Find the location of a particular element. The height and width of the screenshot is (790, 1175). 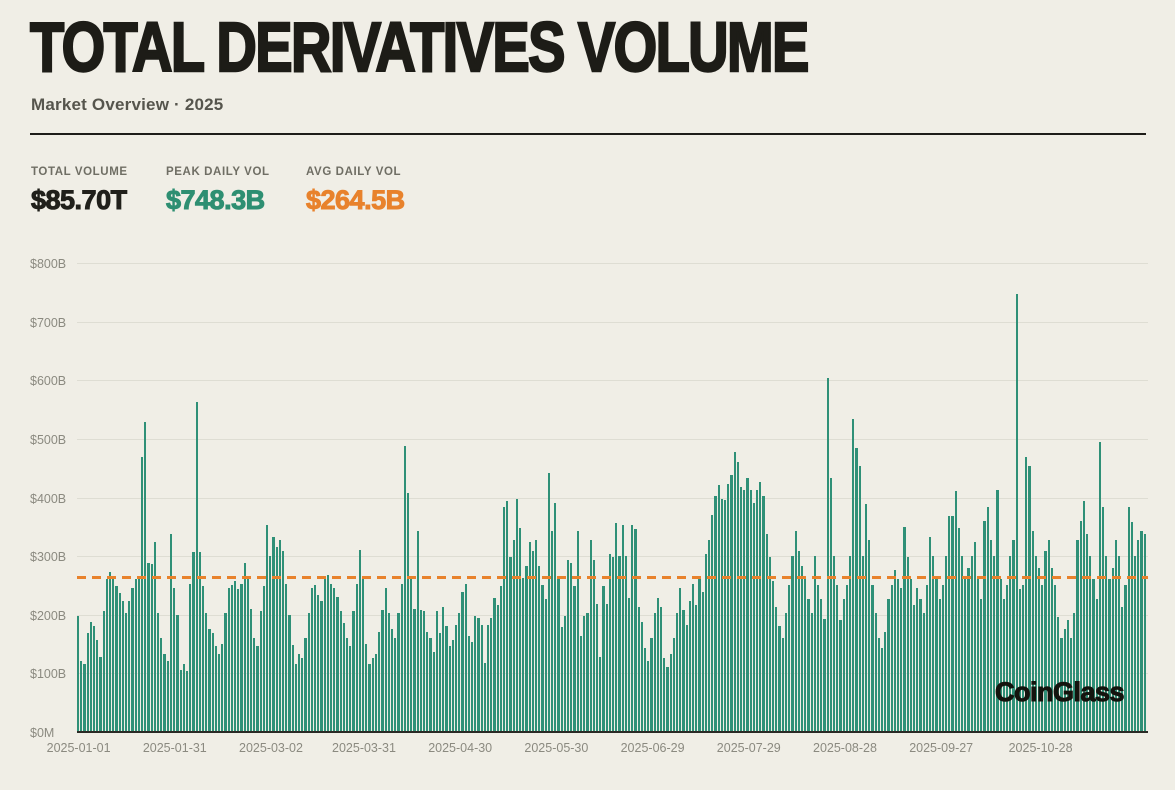

stat-peak-daily-vol: PEAK DAILY VOL $748.3B is located at coordinates (236, 191).